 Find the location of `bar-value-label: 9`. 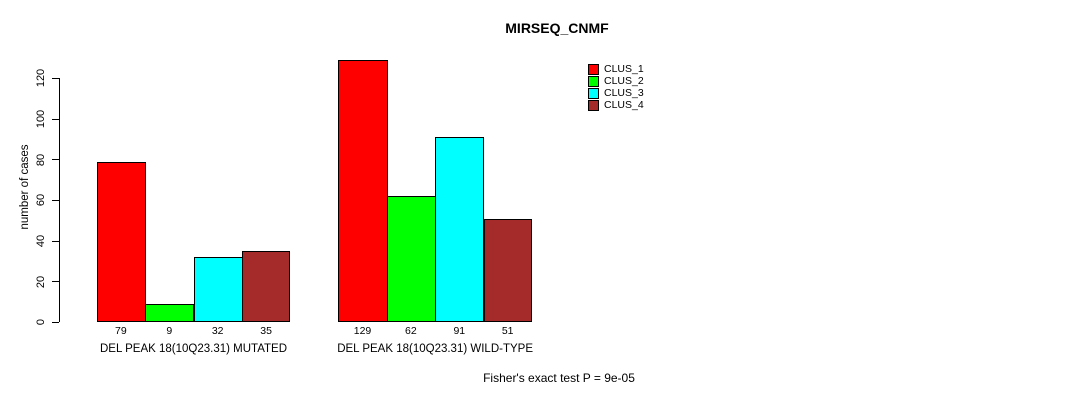

bar-value-label: 9 is located at coordinates (169, 330).